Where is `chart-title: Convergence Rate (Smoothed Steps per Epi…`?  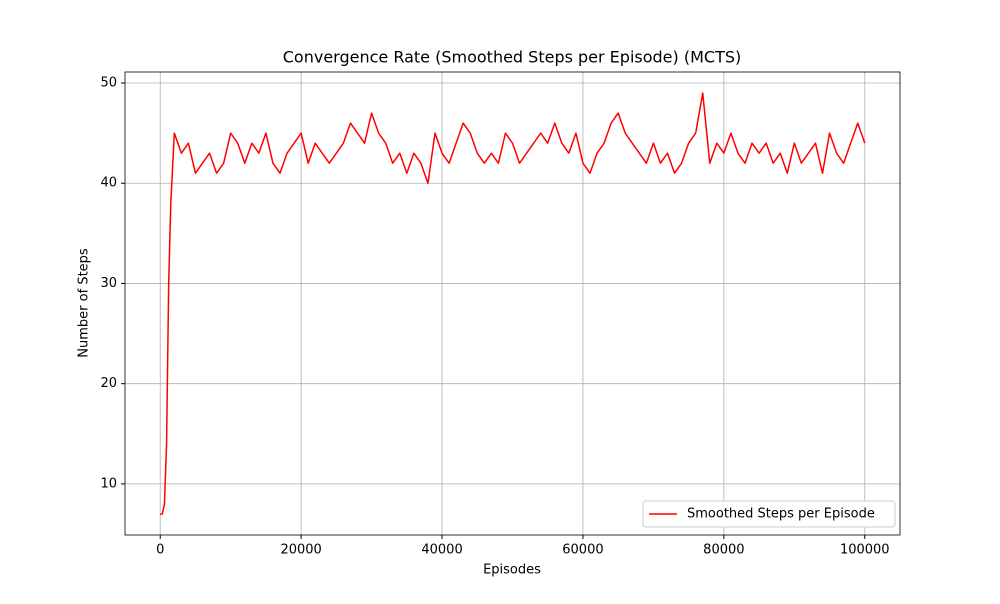 chart-title: Convergence Rate (Smoothed Steps per Epi… is located at coordinates (512, 57).